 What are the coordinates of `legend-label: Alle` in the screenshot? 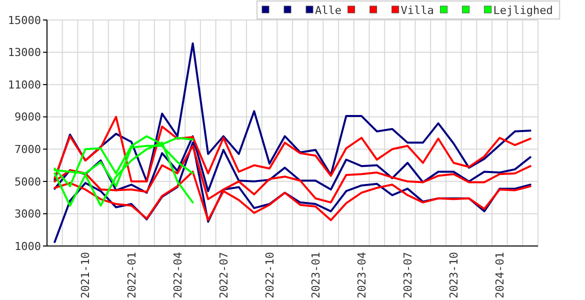 It's located at (328, 10).